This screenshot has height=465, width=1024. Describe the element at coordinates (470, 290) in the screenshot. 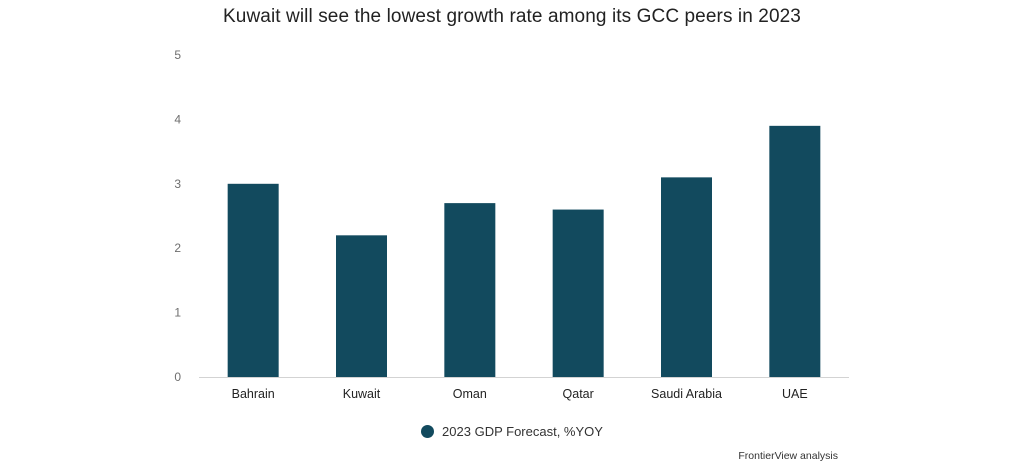

I see `bar-oman` at that location.